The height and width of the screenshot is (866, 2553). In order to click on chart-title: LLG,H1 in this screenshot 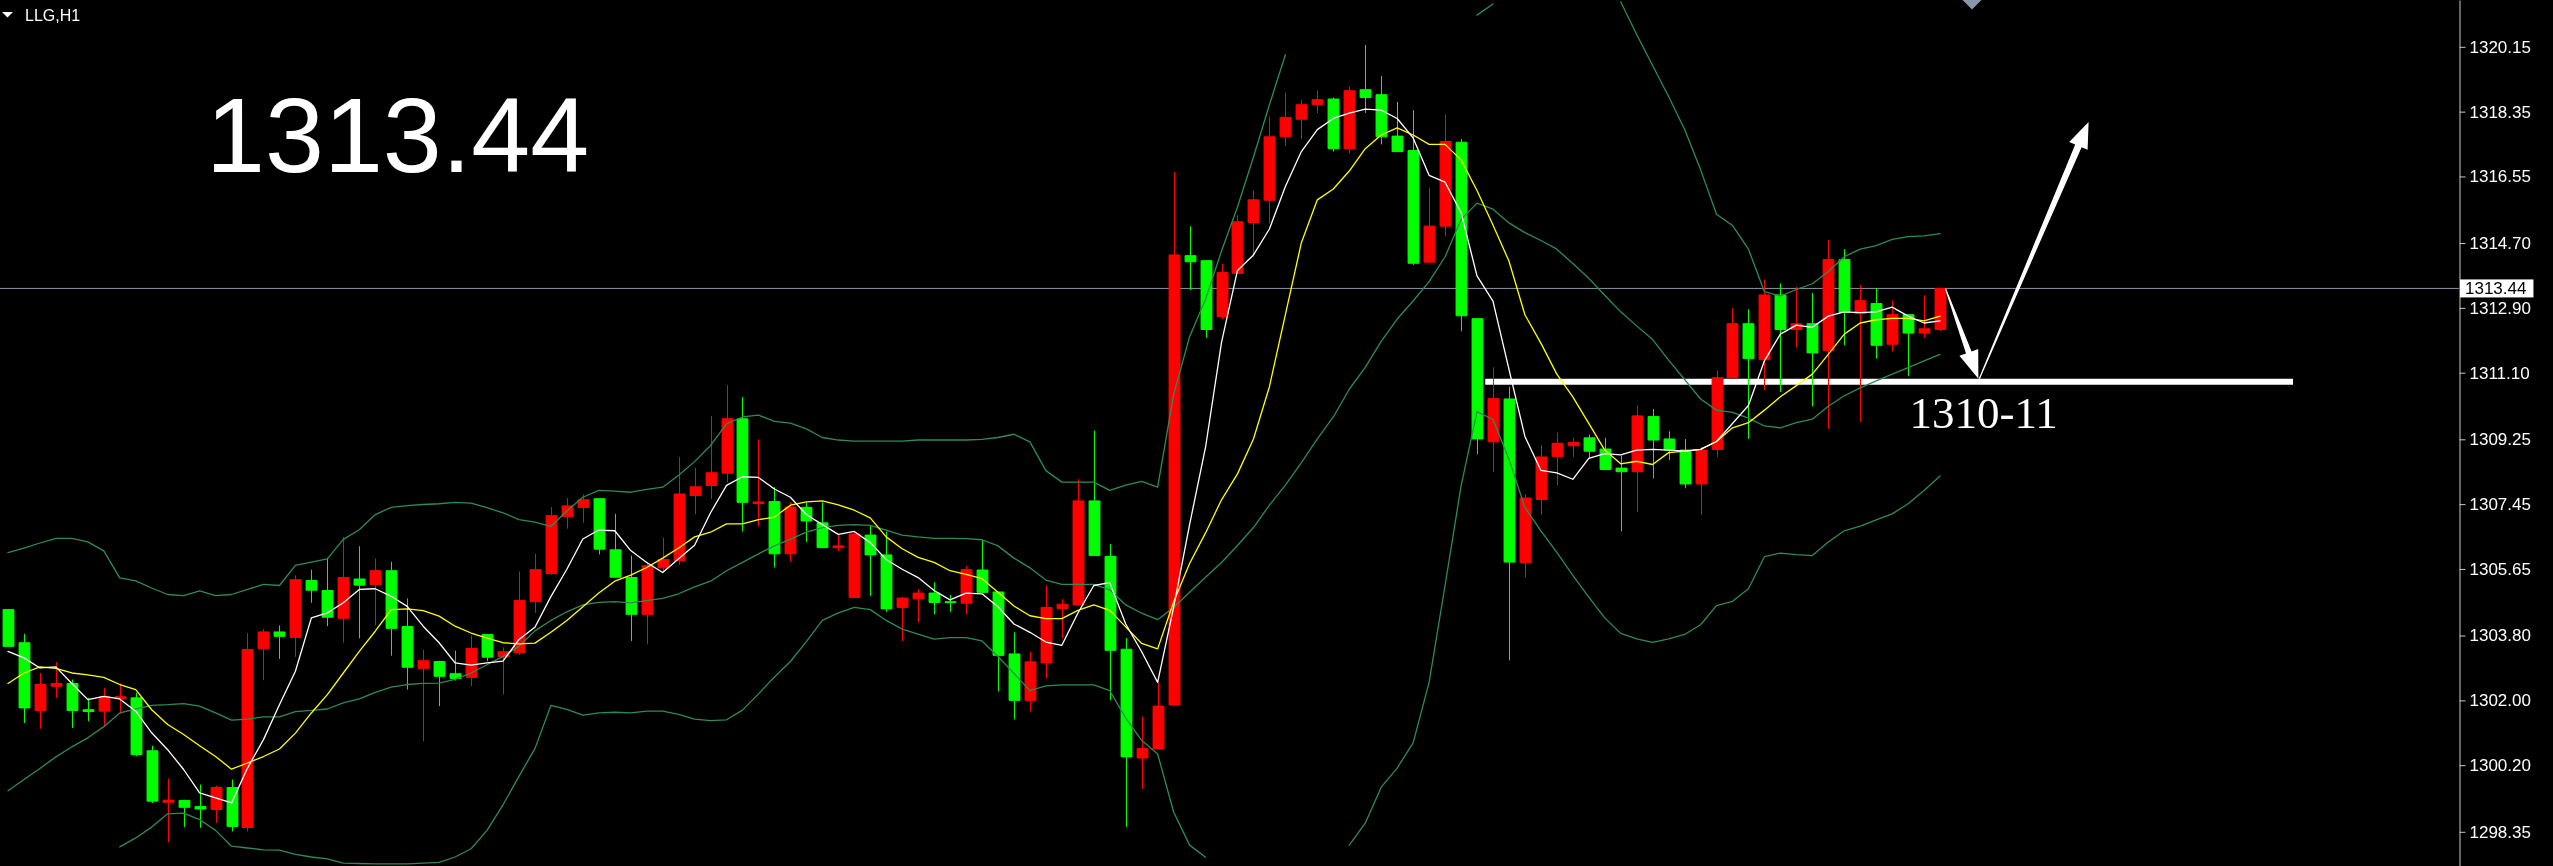, I will do `click(53, 15)`.